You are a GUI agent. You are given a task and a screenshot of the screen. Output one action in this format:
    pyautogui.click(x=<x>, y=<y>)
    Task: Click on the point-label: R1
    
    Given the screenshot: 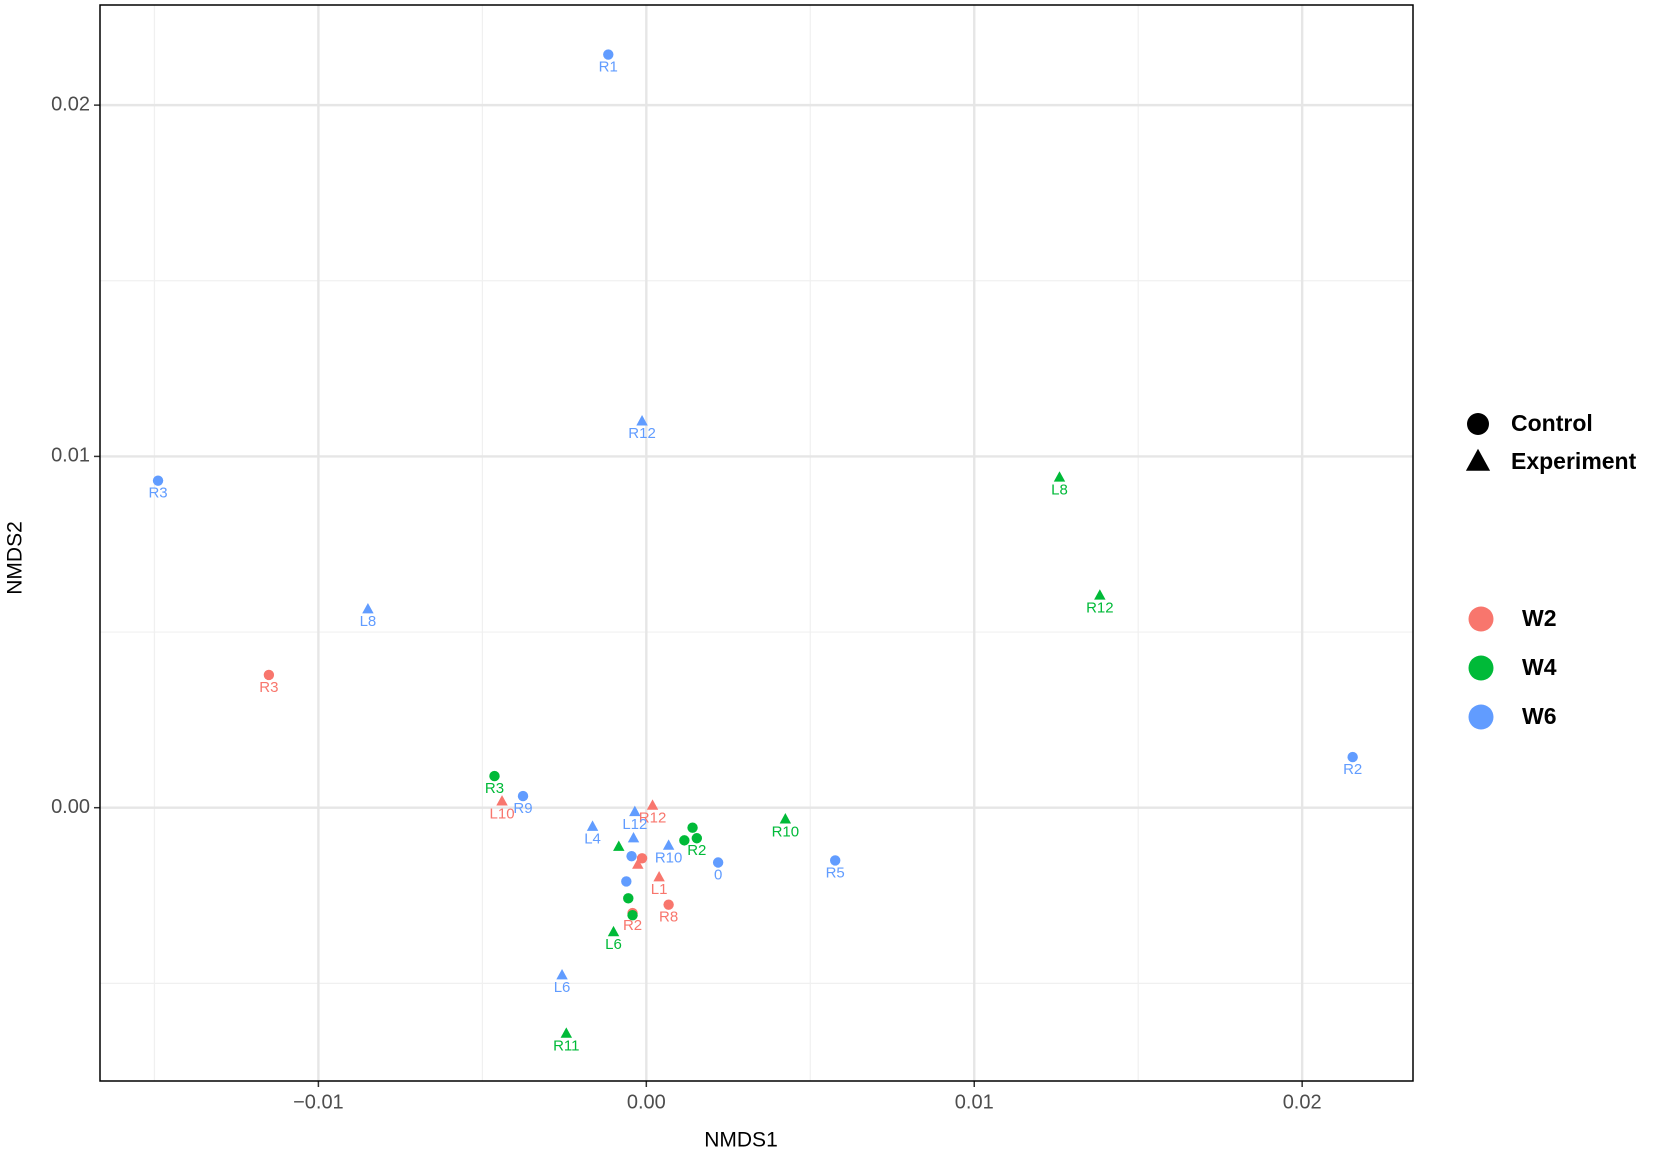 What is the action you would take?
    pyautogui.click(x=608, y=67)
    